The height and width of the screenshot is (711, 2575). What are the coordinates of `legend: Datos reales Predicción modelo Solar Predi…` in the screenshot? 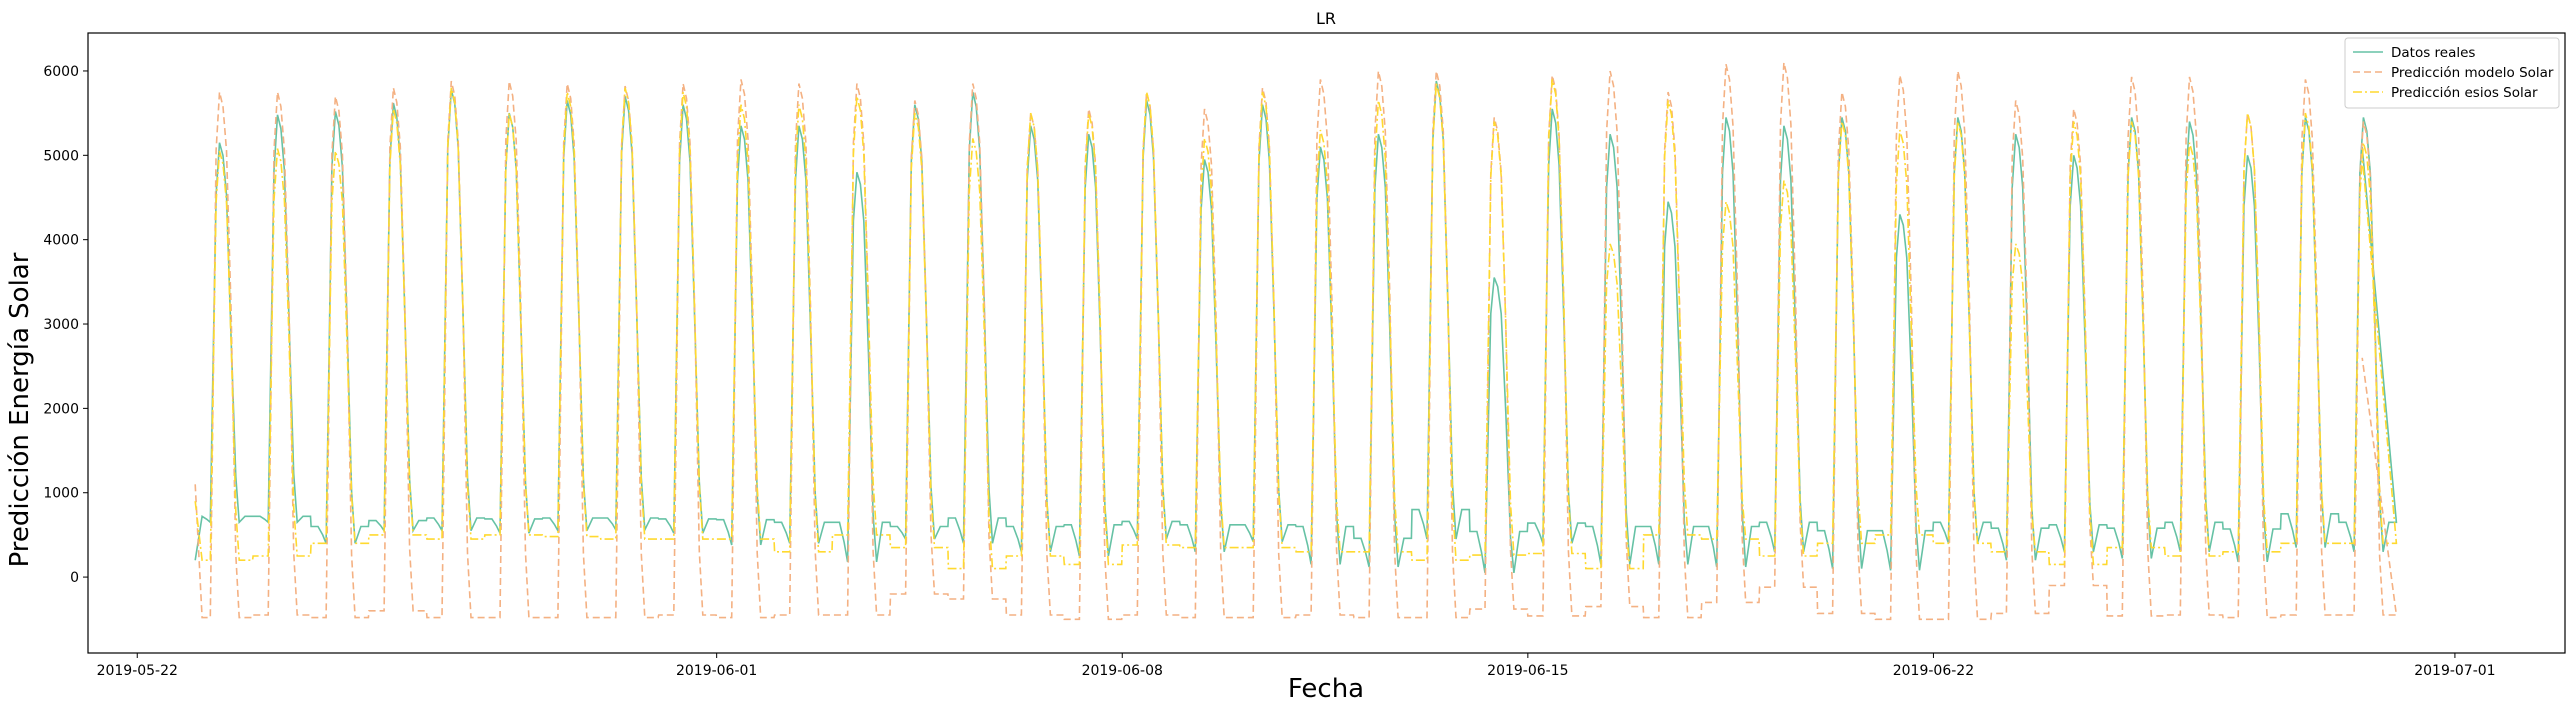 It's located at (2452, 73).